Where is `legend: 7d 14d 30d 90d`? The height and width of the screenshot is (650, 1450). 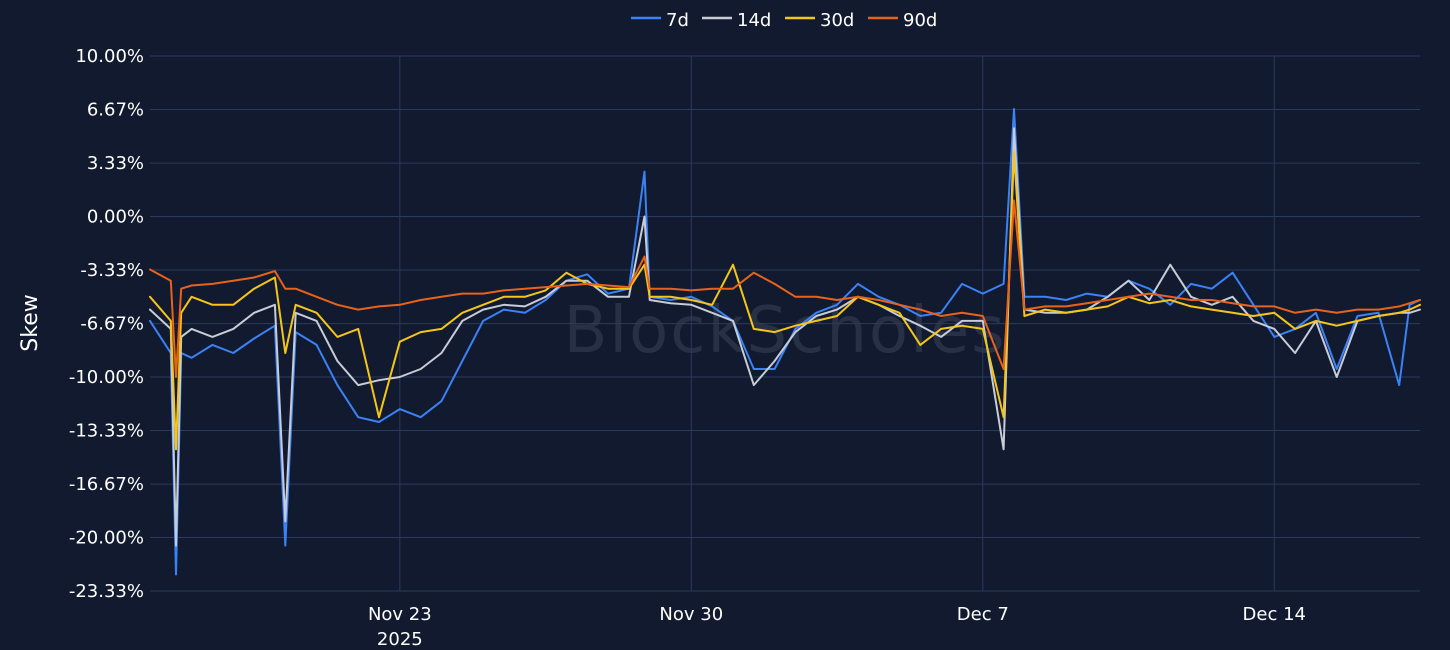
legend: 7d 14d 30d 90d is located at coordinates (784, 20).